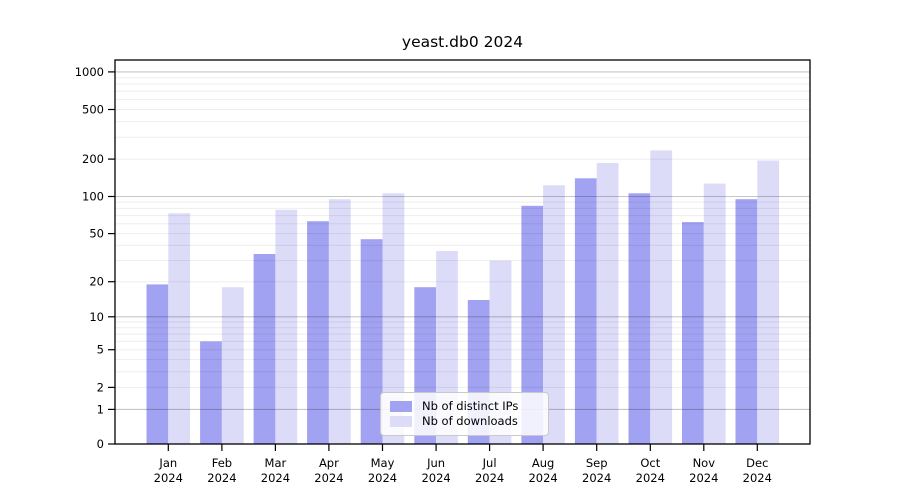 The width and height of the screenshot is (900, 500). Describe the element at coordinates (318, 332) in the screenshot. I see `bar-distinct-ips-apr` at that location.